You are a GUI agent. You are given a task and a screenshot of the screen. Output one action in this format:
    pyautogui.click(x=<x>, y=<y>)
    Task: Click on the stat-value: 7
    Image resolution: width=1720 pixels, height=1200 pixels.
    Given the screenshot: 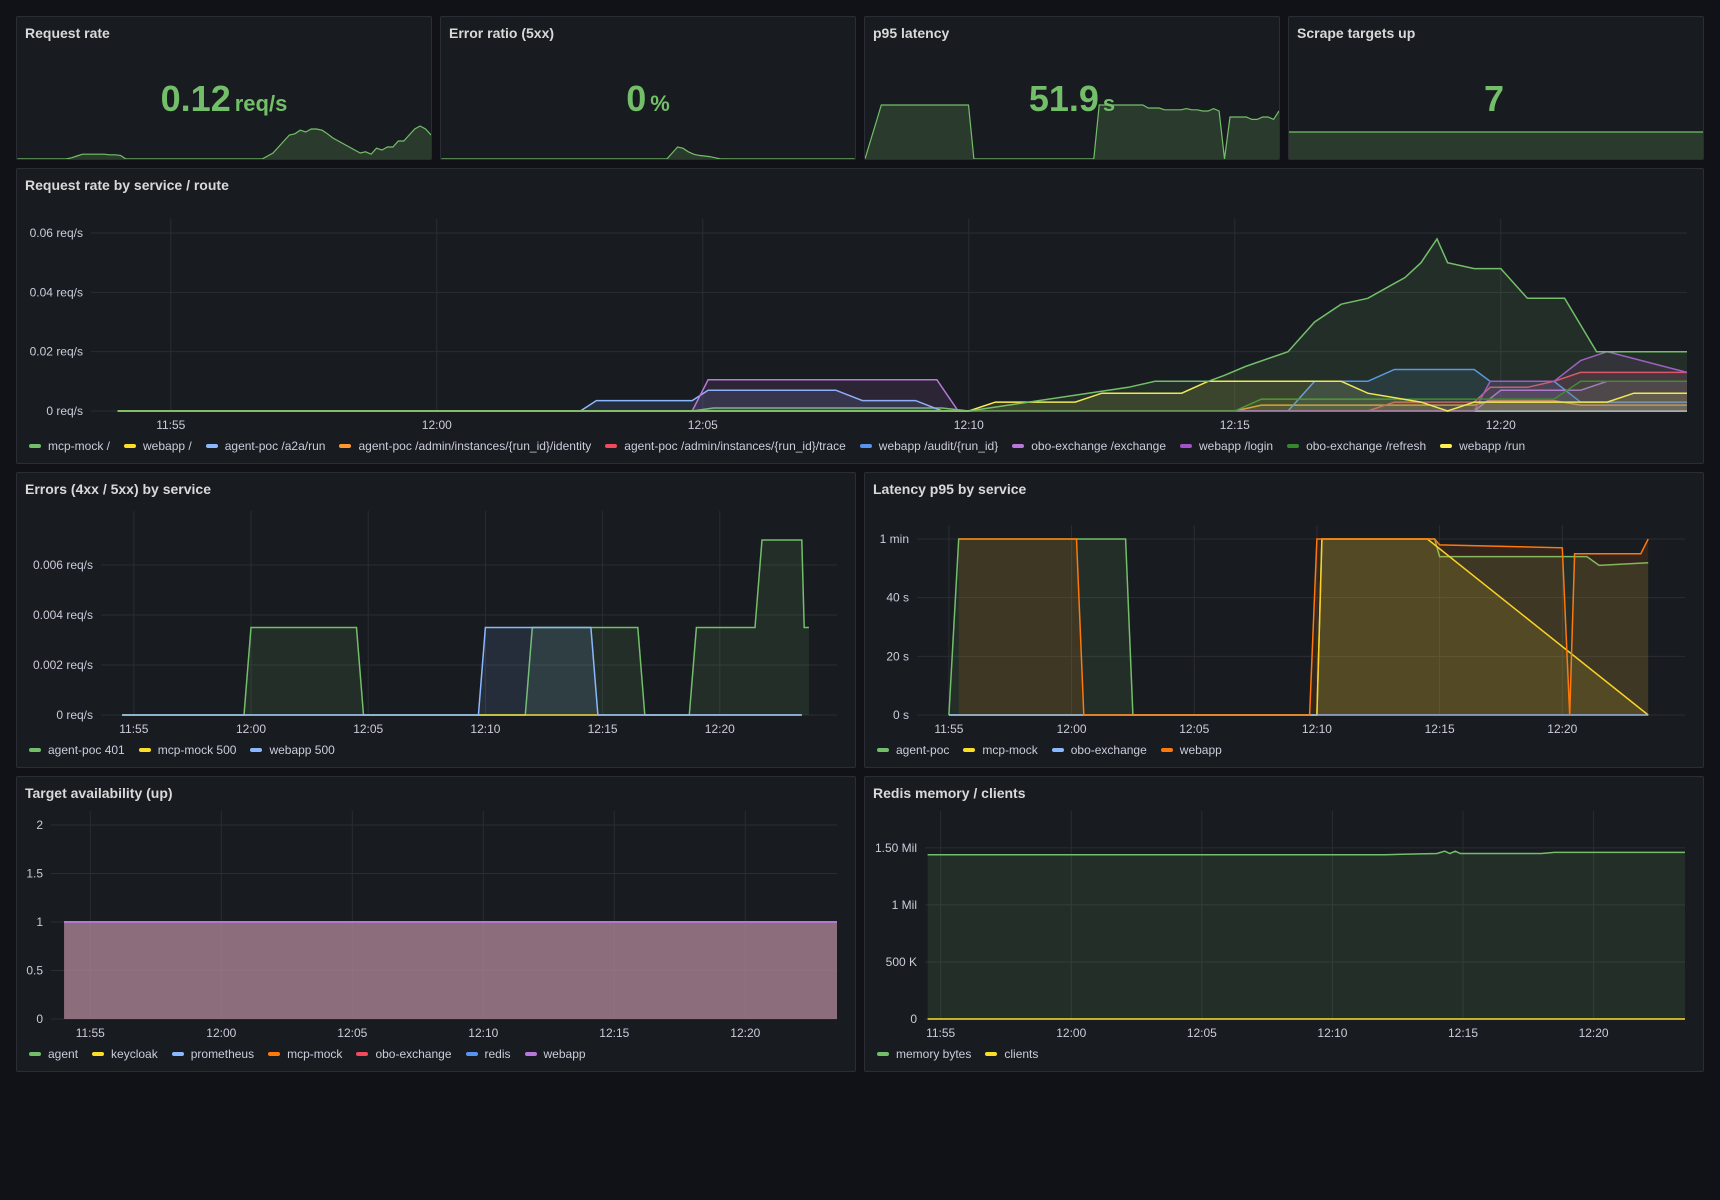 What is the action you would take?
    pyautogui.click(x=1496, y=101)
    